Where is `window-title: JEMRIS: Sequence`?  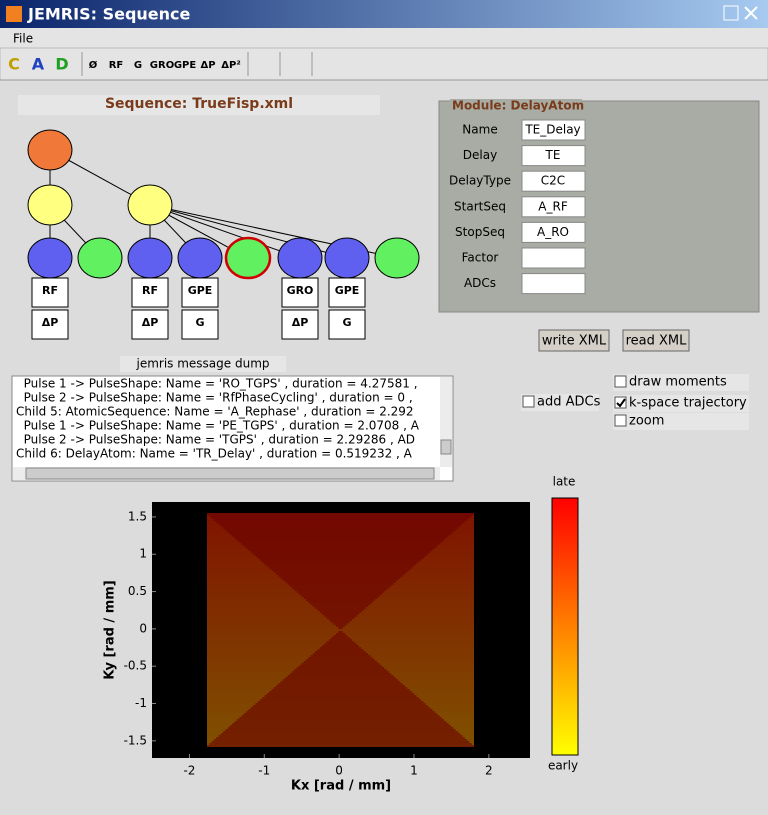
window-title: JEMRIS: Sequence is located at coordinates (109, 14).